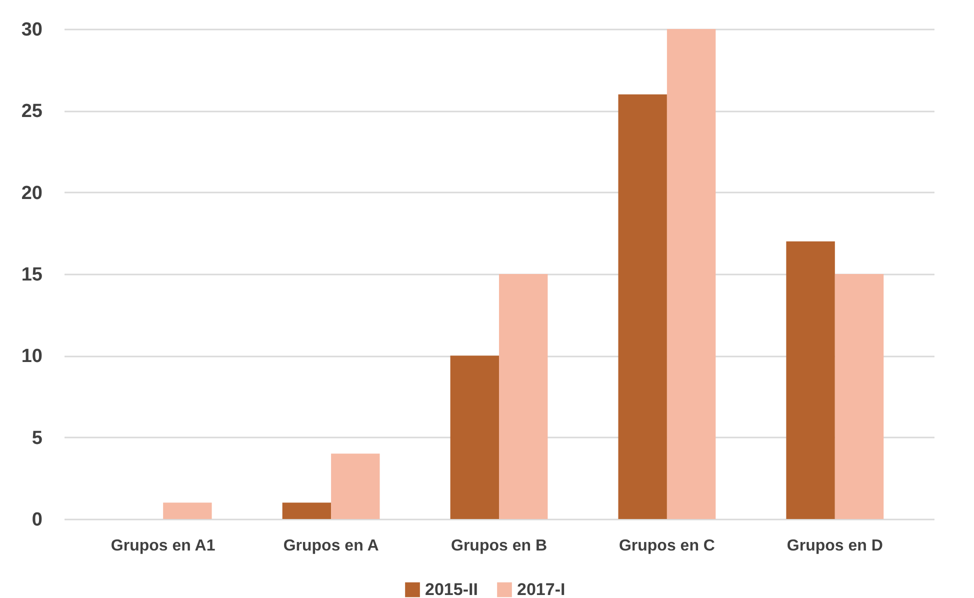  I want to click on x-tick-label: Grupos en C, so click(667, 546).